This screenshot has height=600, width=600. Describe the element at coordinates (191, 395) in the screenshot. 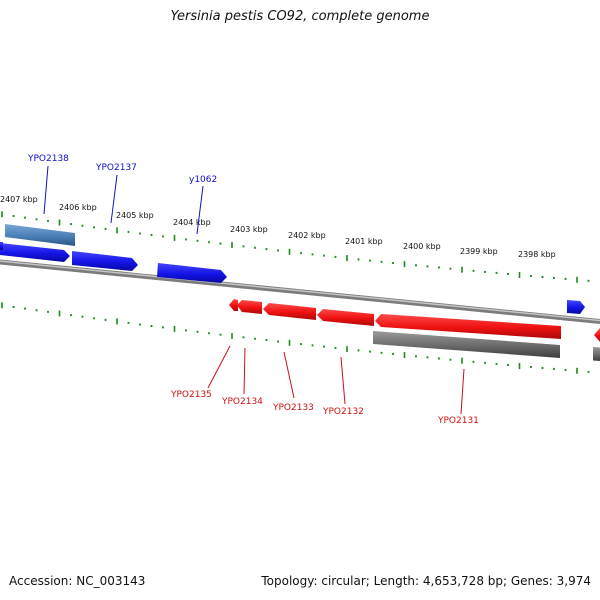

I see `gene-label-ypo2135: YPO2135` at that location.